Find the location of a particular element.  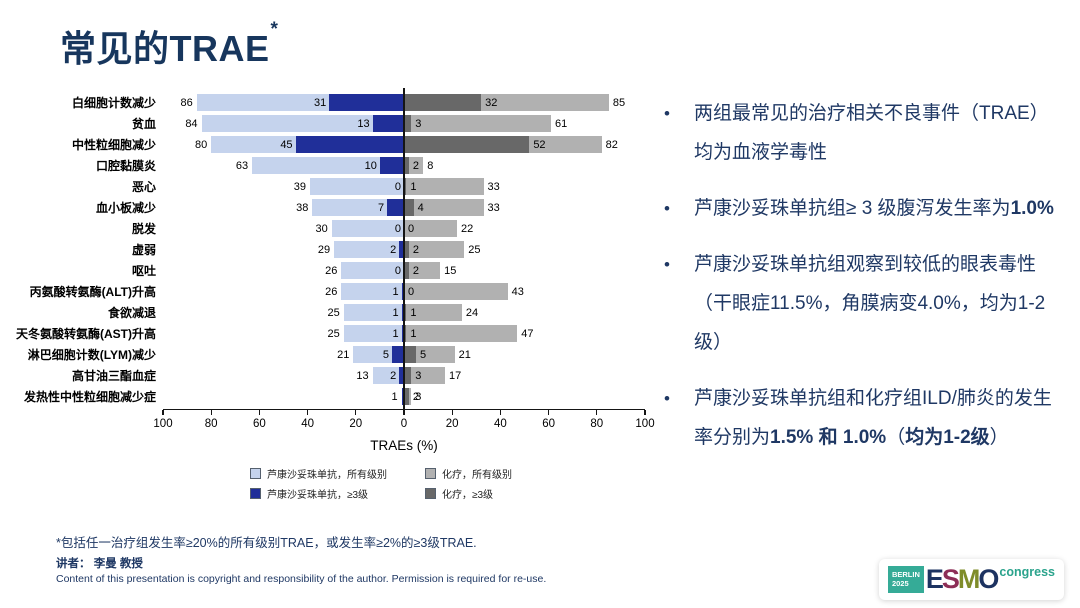

category-label: 血小板减少 is located at coordinates (125, 208).